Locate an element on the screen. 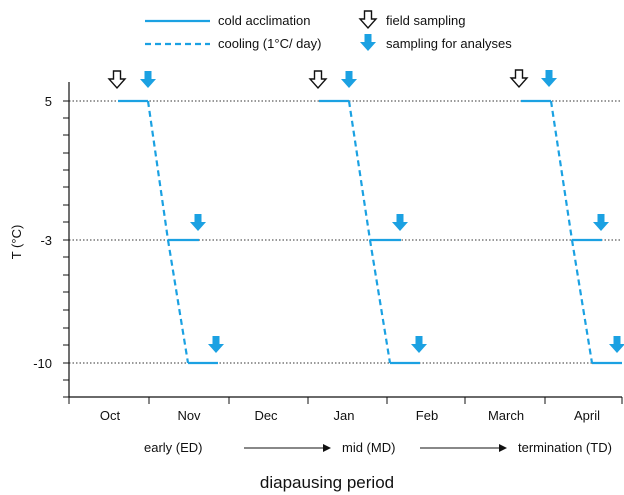  phase-label-termination: termination (TD) is located at coordinates (565, 447).